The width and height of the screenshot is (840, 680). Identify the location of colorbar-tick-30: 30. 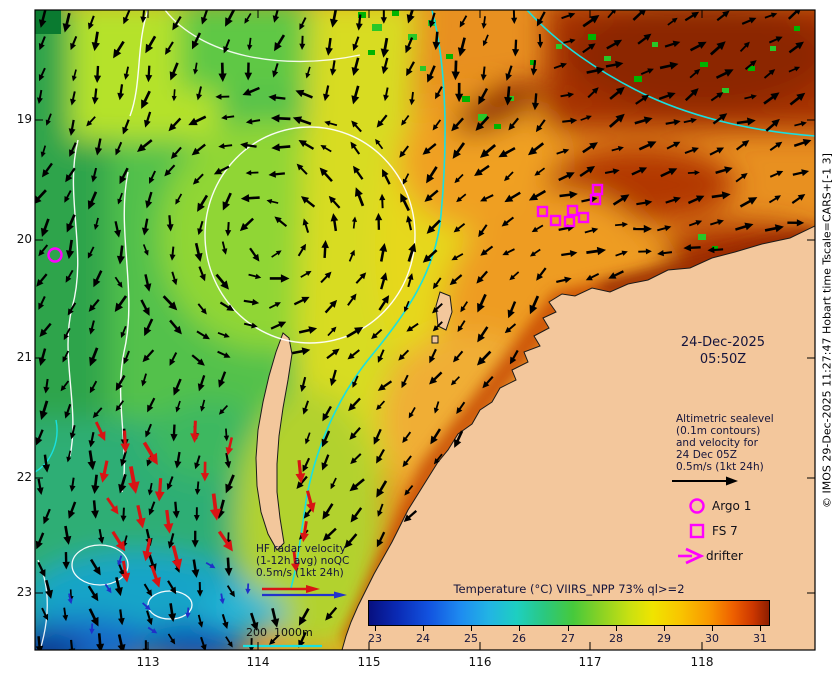
(712, 638).